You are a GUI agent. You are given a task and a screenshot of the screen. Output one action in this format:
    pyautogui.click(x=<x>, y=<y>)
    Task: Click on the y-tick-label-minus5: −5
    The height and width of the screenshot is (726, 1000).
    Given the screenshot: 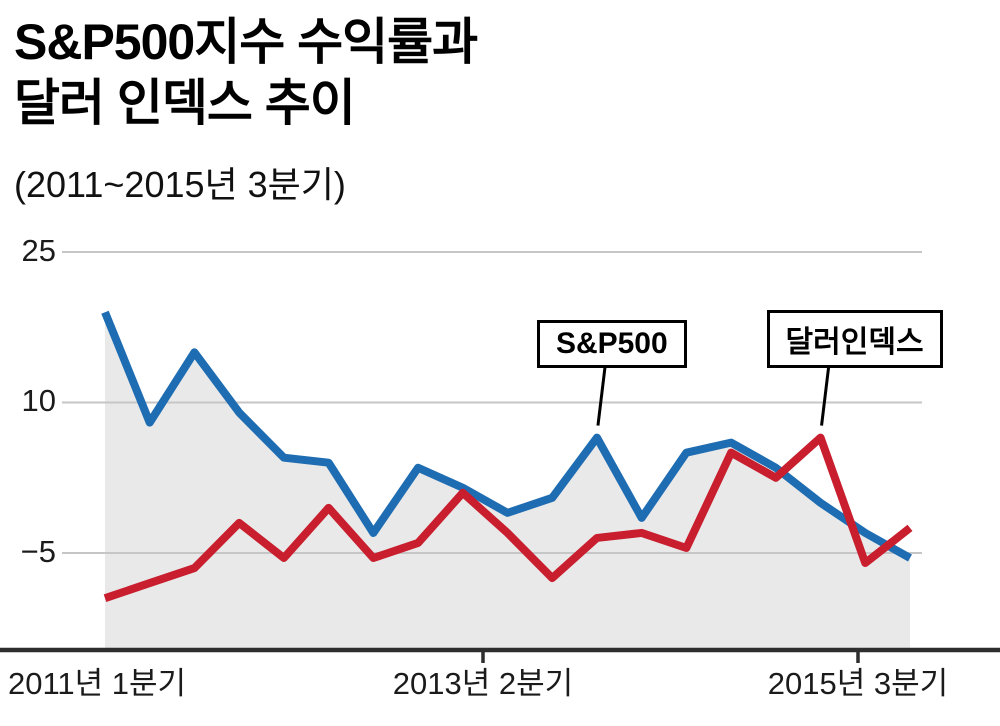 What is the action you would take?
    pyautogui.click(x=38, y=551)
    